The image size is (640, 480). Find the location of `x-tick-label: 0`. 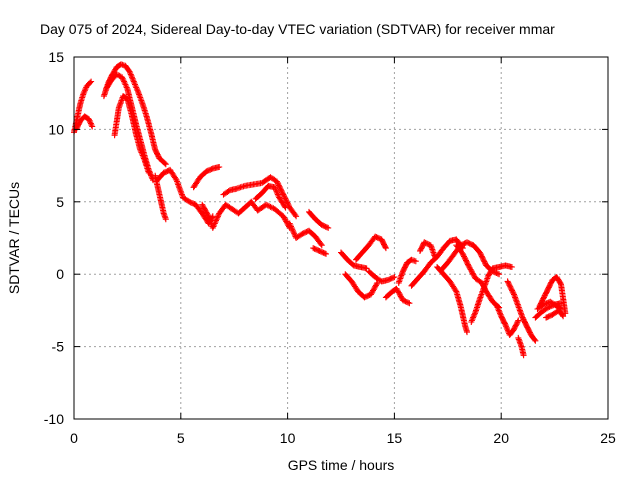

x-tick-label: 0 is located at coordinates (74, 438).